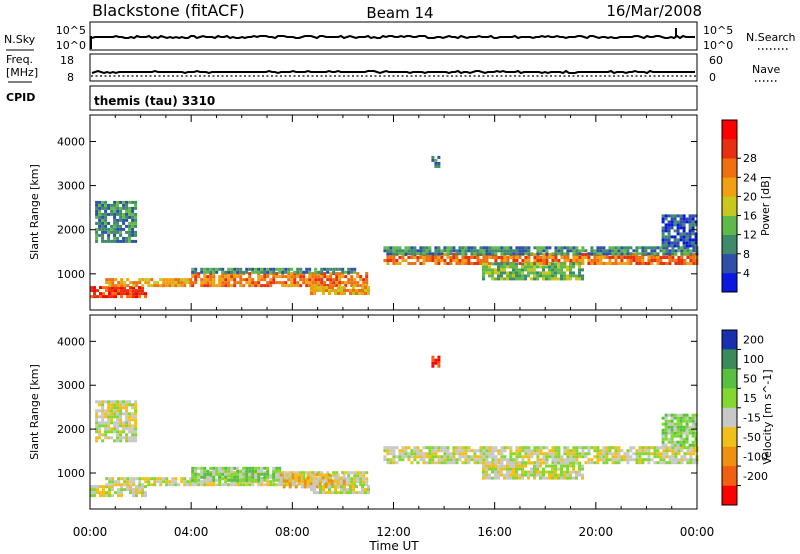 This screenshot has height=554, width=800. What do you see at coordinates (755, 456) in the screenshot?
I see `colorbar-tick-label: -100` at bounding box center [755, 456].